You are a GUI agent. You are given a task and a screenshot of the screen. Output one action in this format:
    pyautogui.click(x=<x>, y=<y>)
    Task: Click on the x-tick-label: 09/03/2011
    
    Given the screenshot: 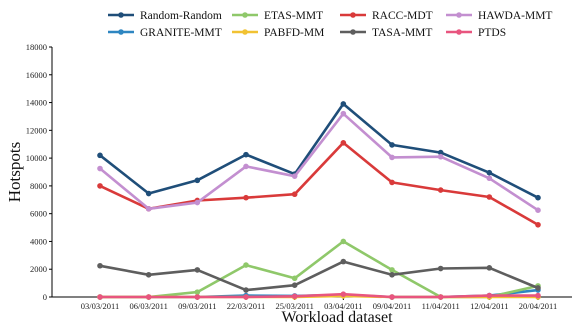 What is the action you would take?
    pyautogui.click(x=197, y=306)
    